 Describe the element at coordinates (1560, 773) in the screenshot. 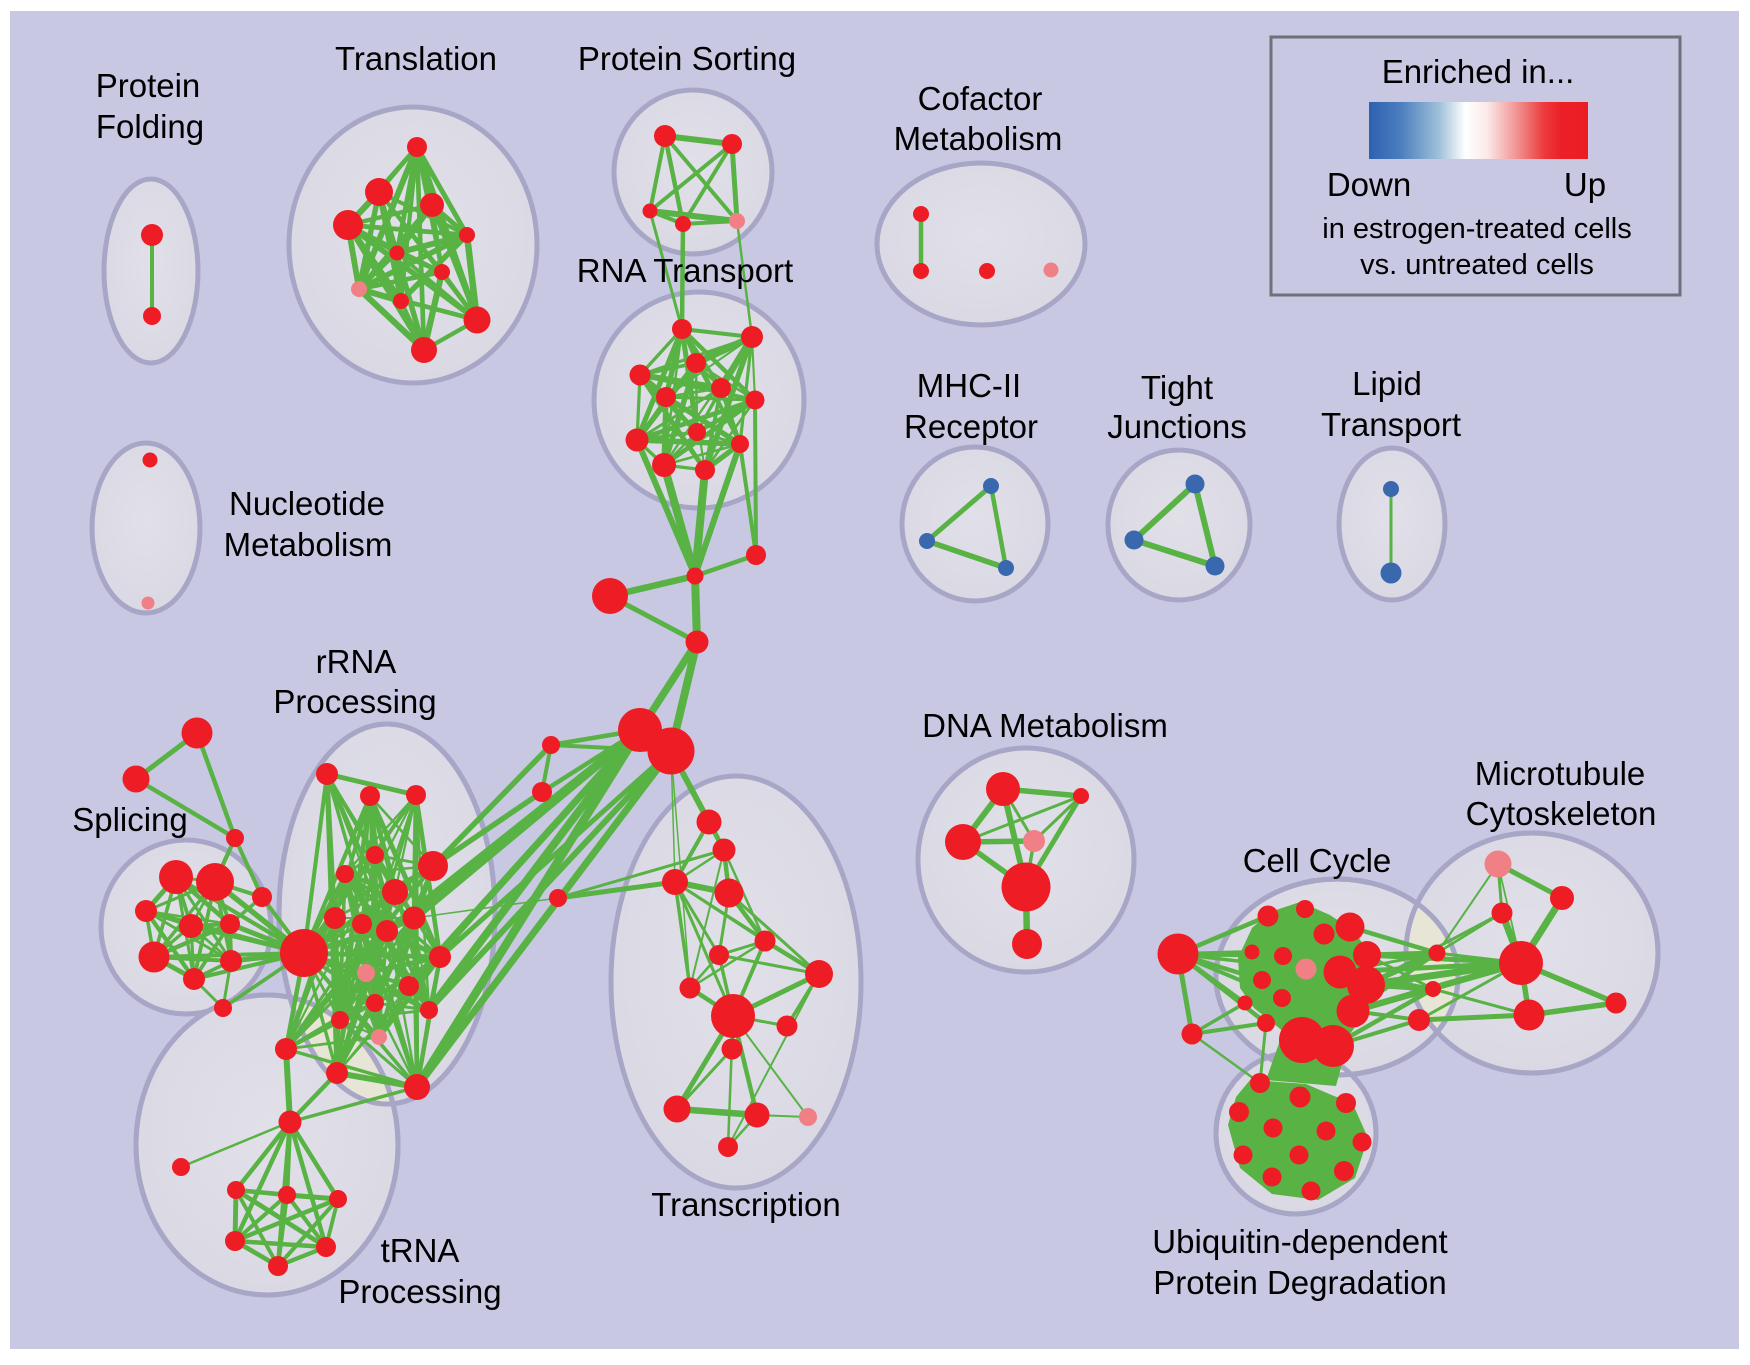

I see `svg-text: Microtubule` at that location.